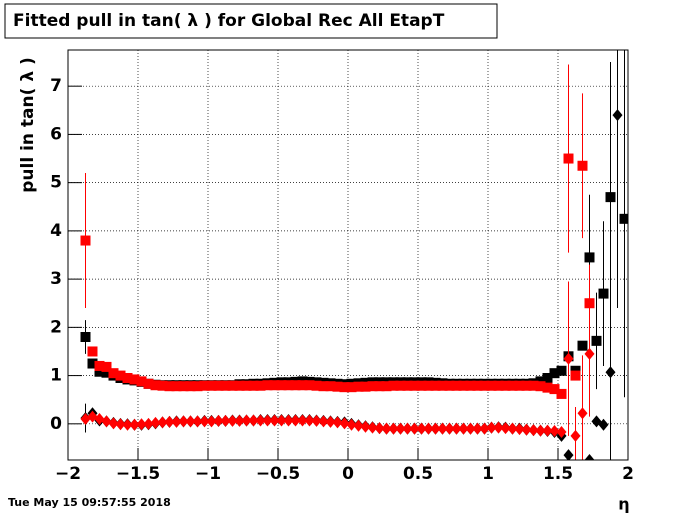 The height and width of the screenshot is (518, 700). Describe the element at coordinates (558, 474) in the screenshot. I see `x-tick-label: 1.5` at that location.